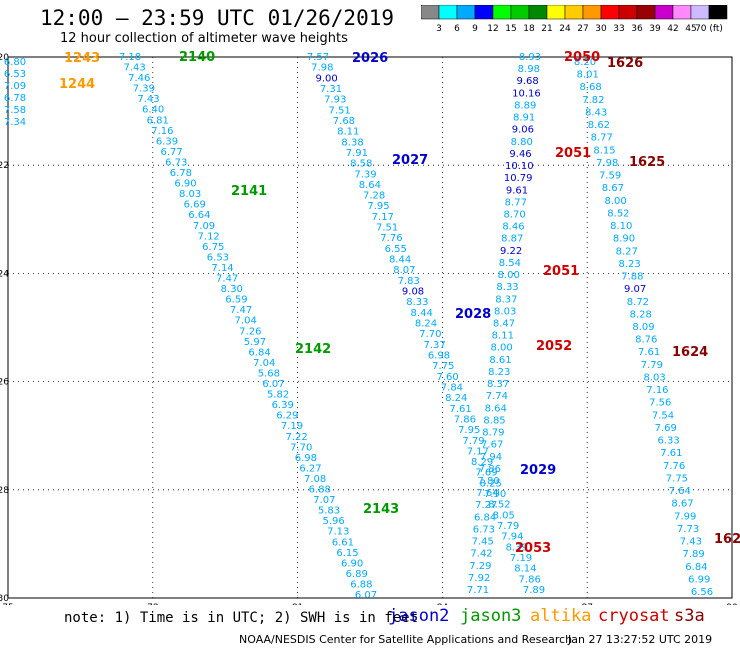 The height and width of the screenshot is (650, 740). I want to click on cycle-label: 2028, so click(473, 314).